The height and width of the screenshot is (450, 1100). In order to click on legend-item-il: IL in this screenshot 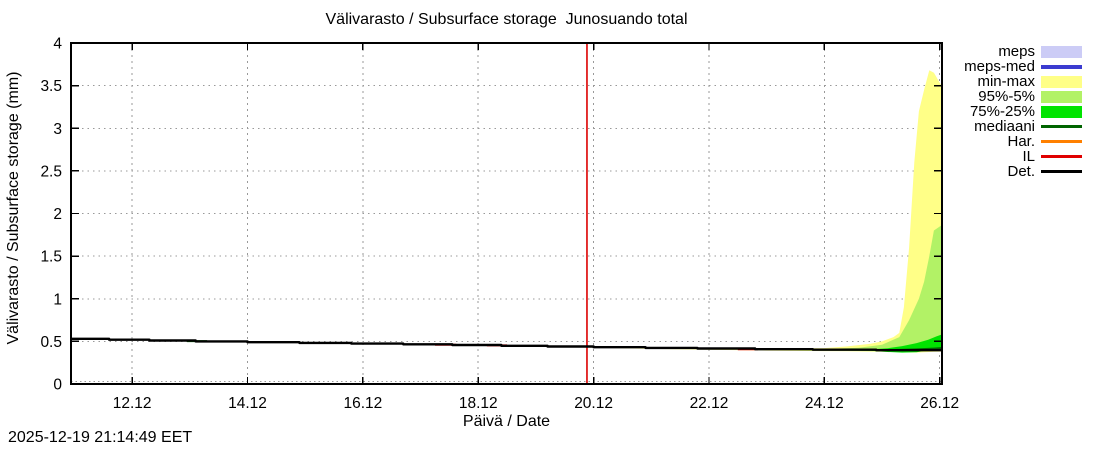, I will do `click(1052, 156)`.